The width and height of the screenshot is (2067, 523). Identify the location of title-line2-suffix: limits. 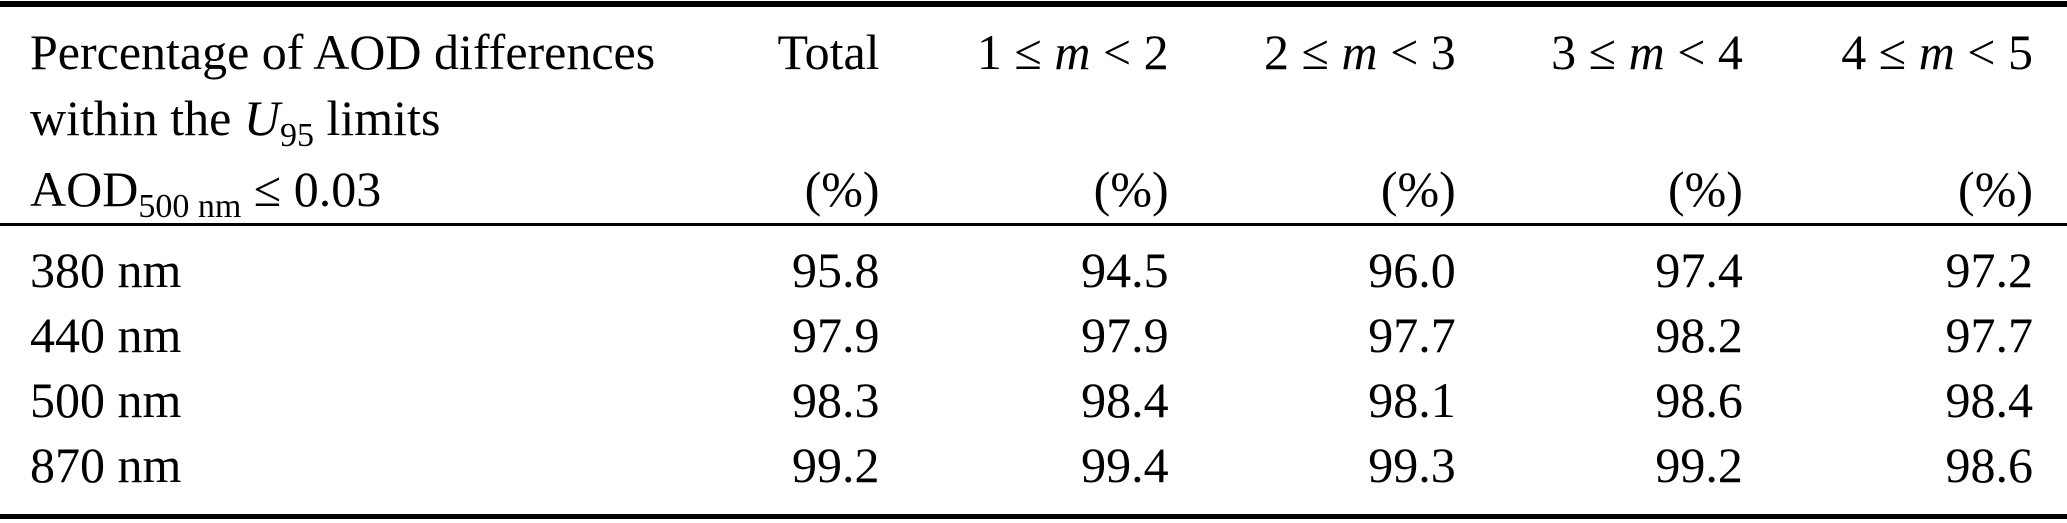
(377, 118).